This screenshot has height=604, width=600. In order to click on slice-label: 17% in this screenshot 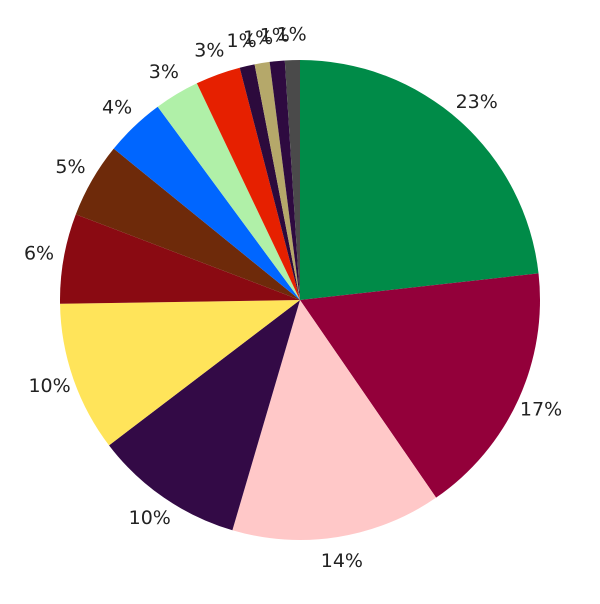, I will do `click(541, 410)`.